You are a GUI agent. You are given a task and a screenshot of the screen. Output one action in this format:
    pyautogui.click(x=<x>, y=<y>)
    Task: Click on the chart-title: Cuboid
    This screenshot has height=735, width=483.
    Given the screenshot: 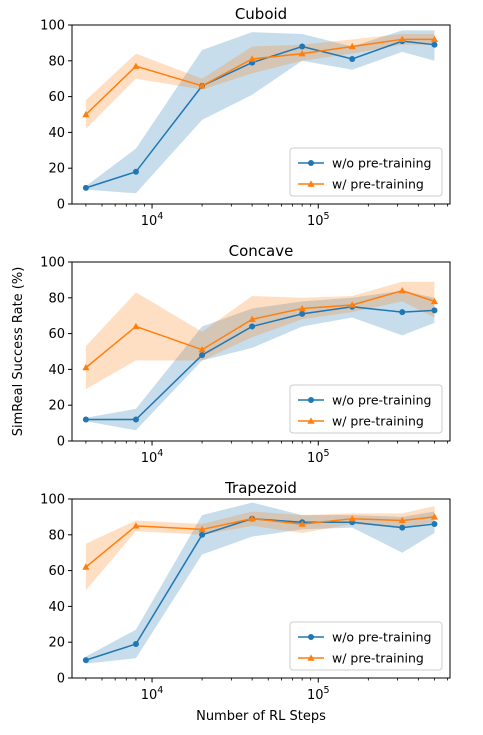 What is the action you would take?
    pyautogui.click(x=261, y=14)
    